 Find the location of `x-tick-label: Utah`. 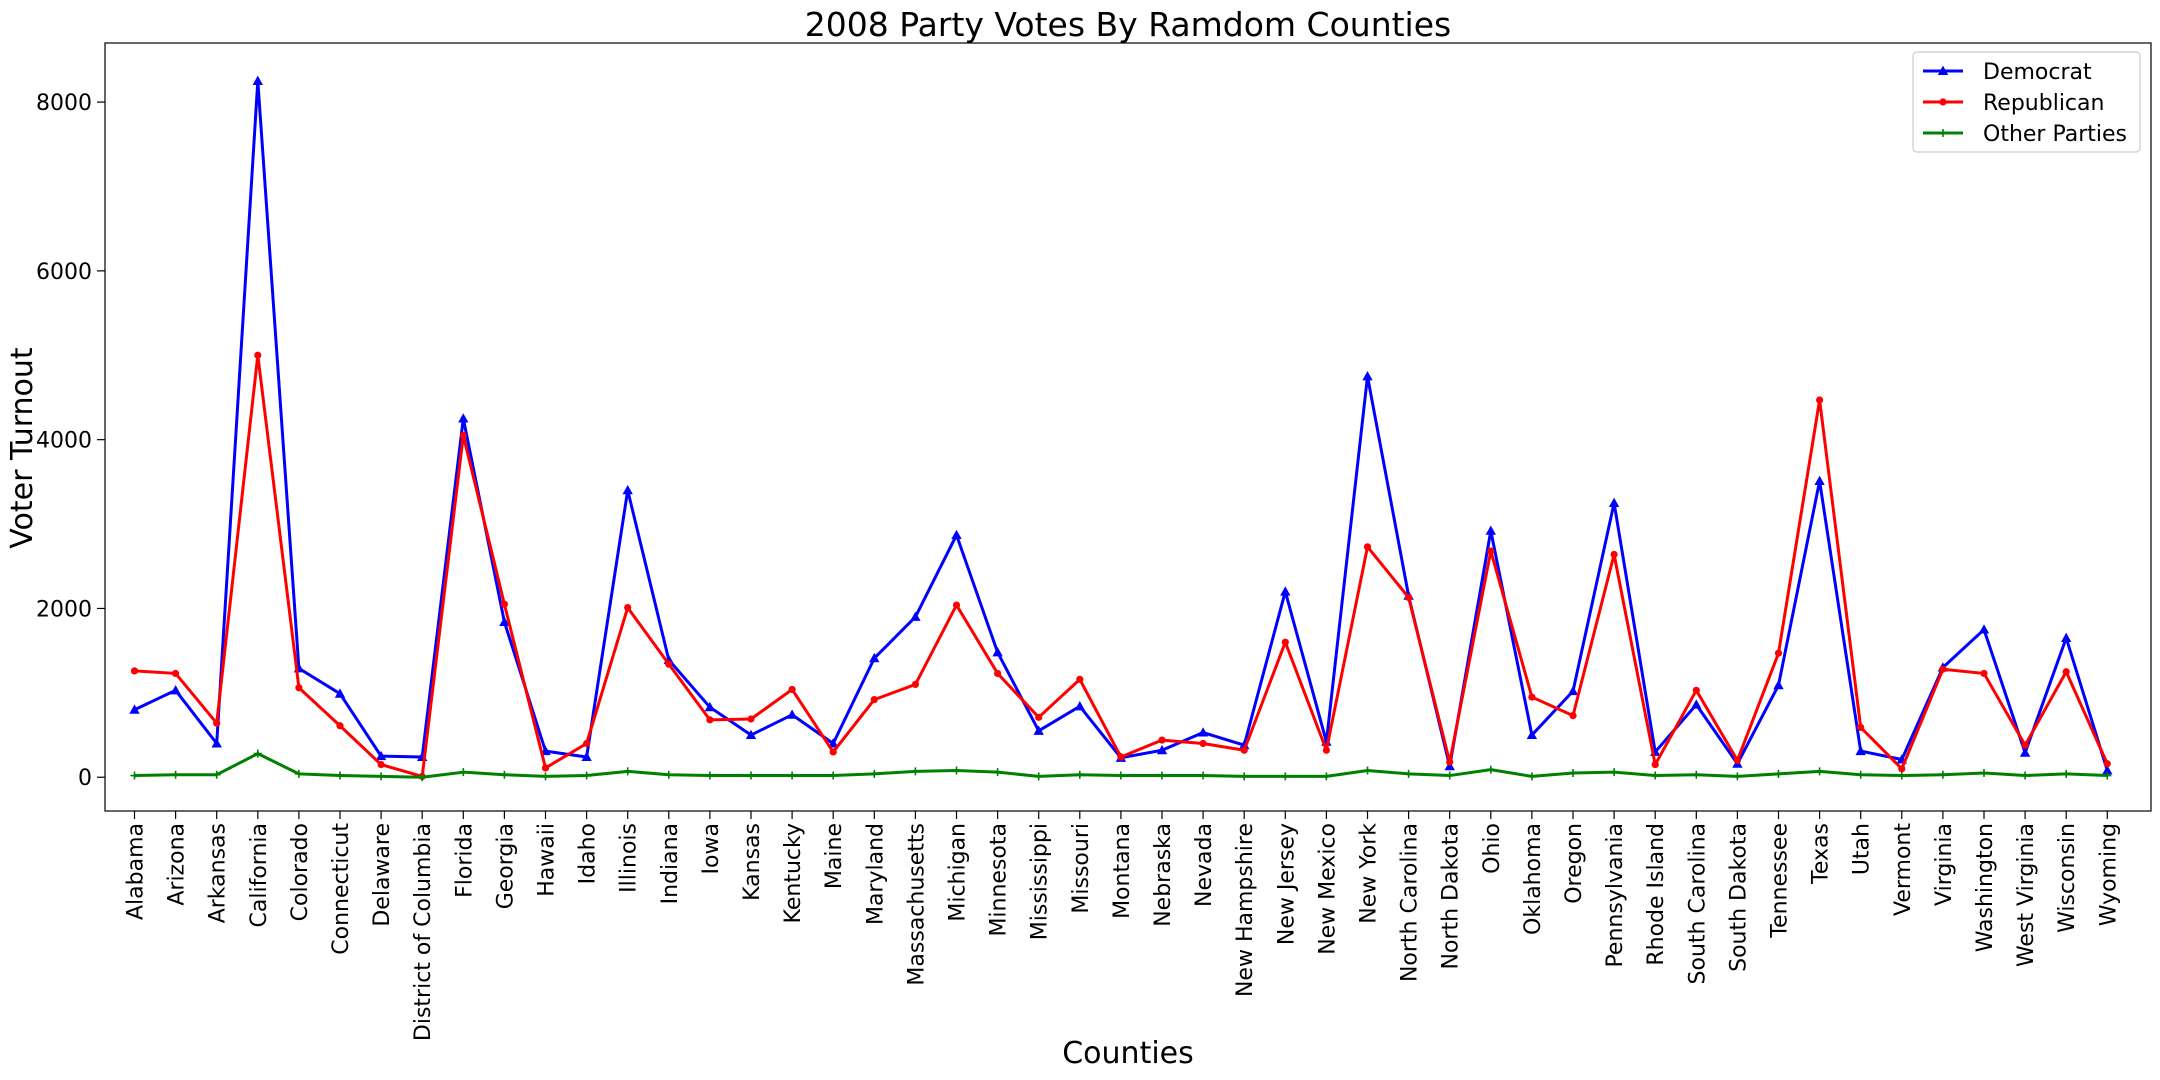

x-tick-label: Utah is located at coordinates (1862, 849).